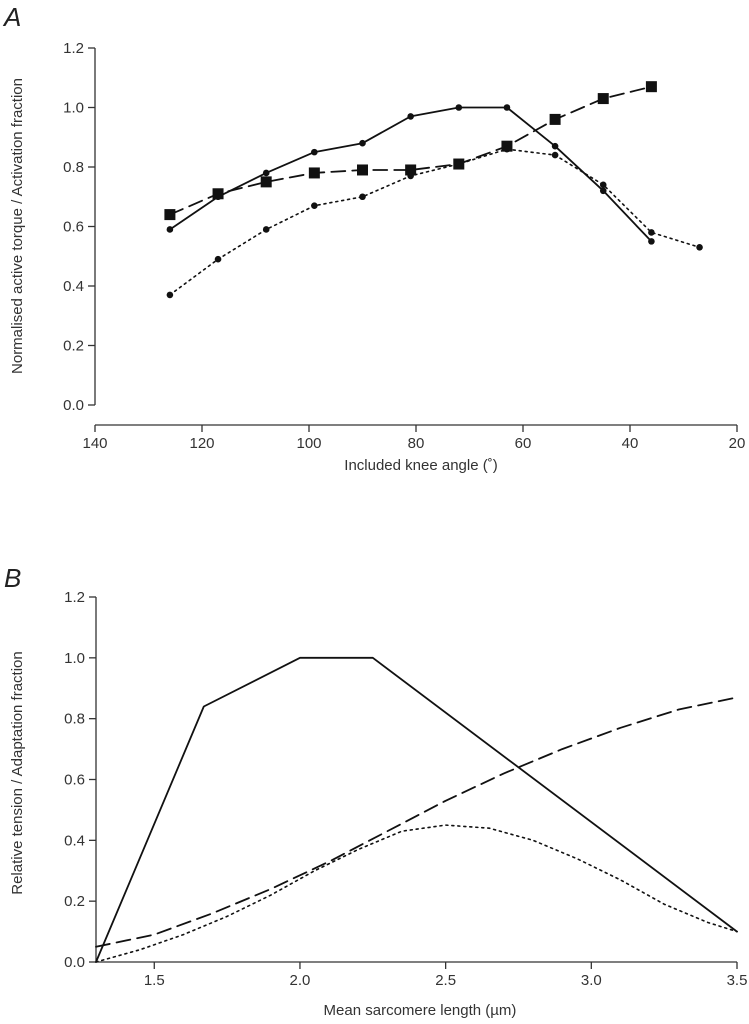  Describe the element at coordinates (73, 167) in the screenshot. I see `panel-a-y-tick-label: 0.8` at that location.